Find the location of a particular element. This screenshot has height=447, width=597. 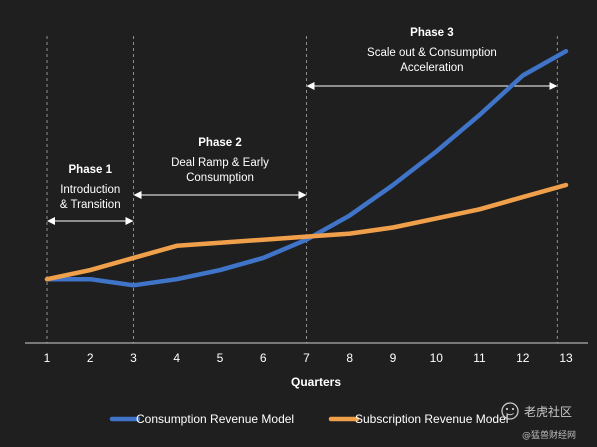

subscription-point-q1 is located at coordinates (47, 279).